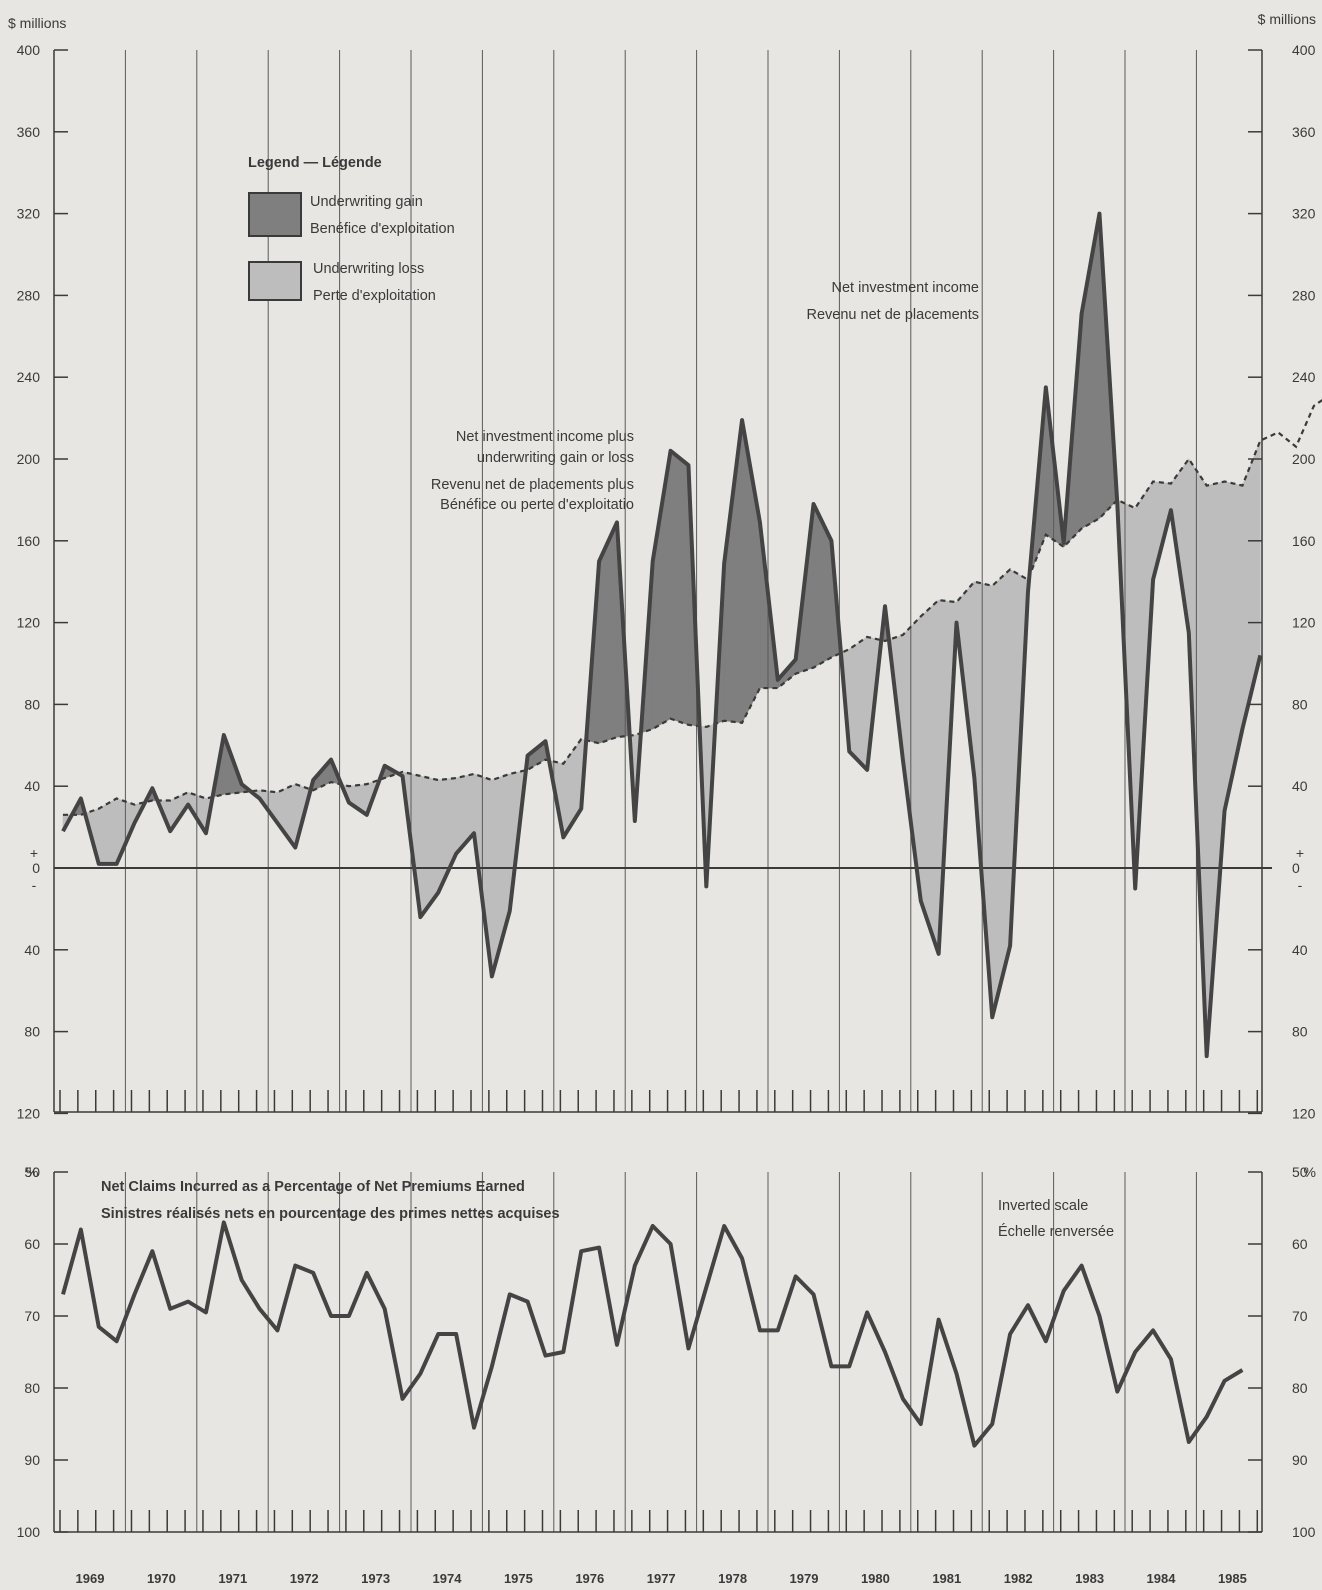 The height and width of the screenshot is (1590, 1322). What do you see at coordinates (368, 269) in the screenshot?
I see `legend-loss-en: Underwriting loss` at bounding box center [368, 269].